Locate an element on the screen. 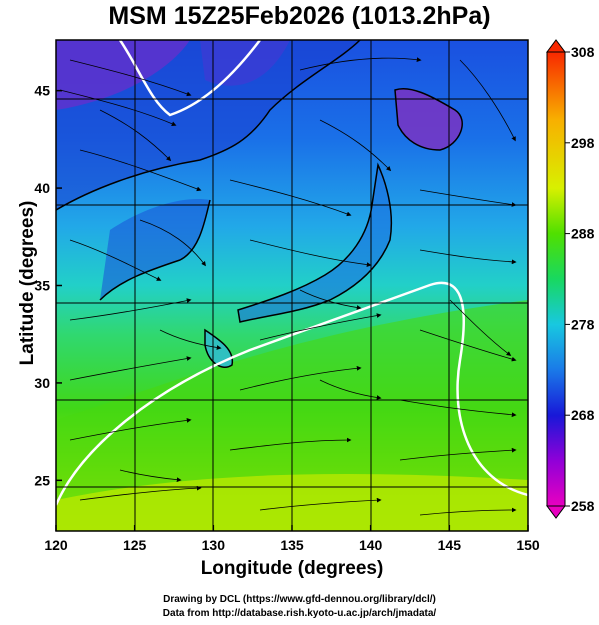 The image size is (599, 625). colorbar-tick-label: 288 is located at coordinates (583, 234).